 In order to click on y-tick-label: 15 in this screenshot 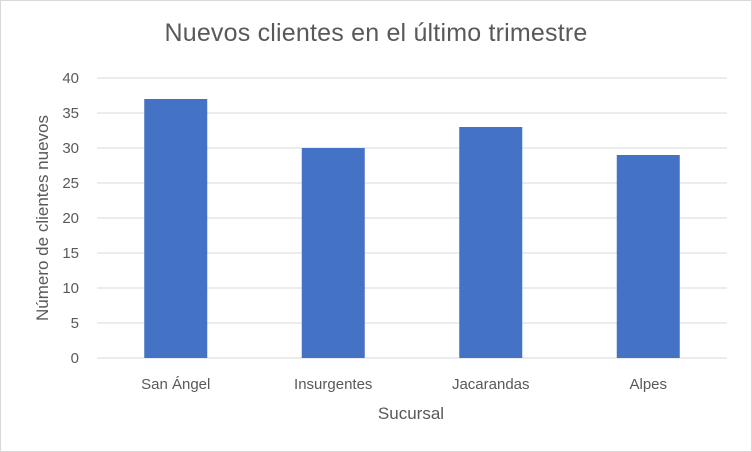, I will do `click(70, 253)`.